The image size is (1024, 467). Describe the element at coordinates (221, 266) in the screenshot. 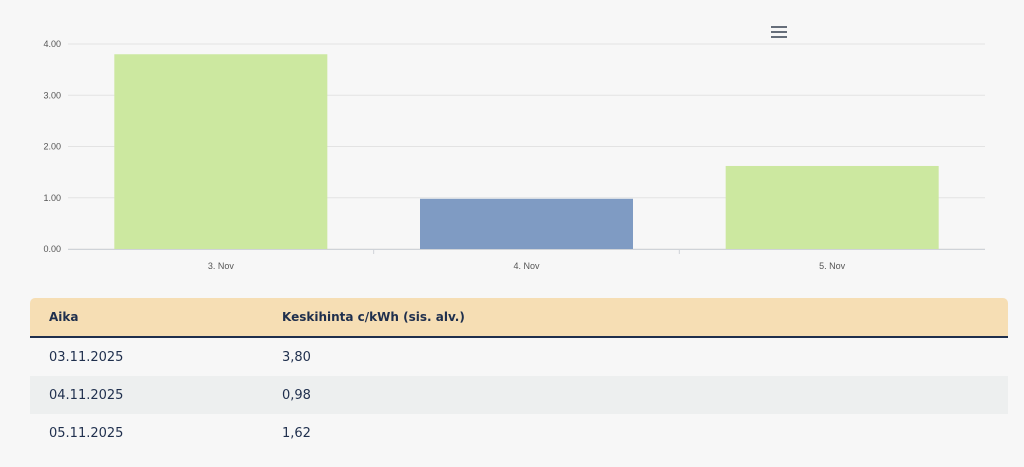

I see `x-tick-label: 3. Nov` at that location.